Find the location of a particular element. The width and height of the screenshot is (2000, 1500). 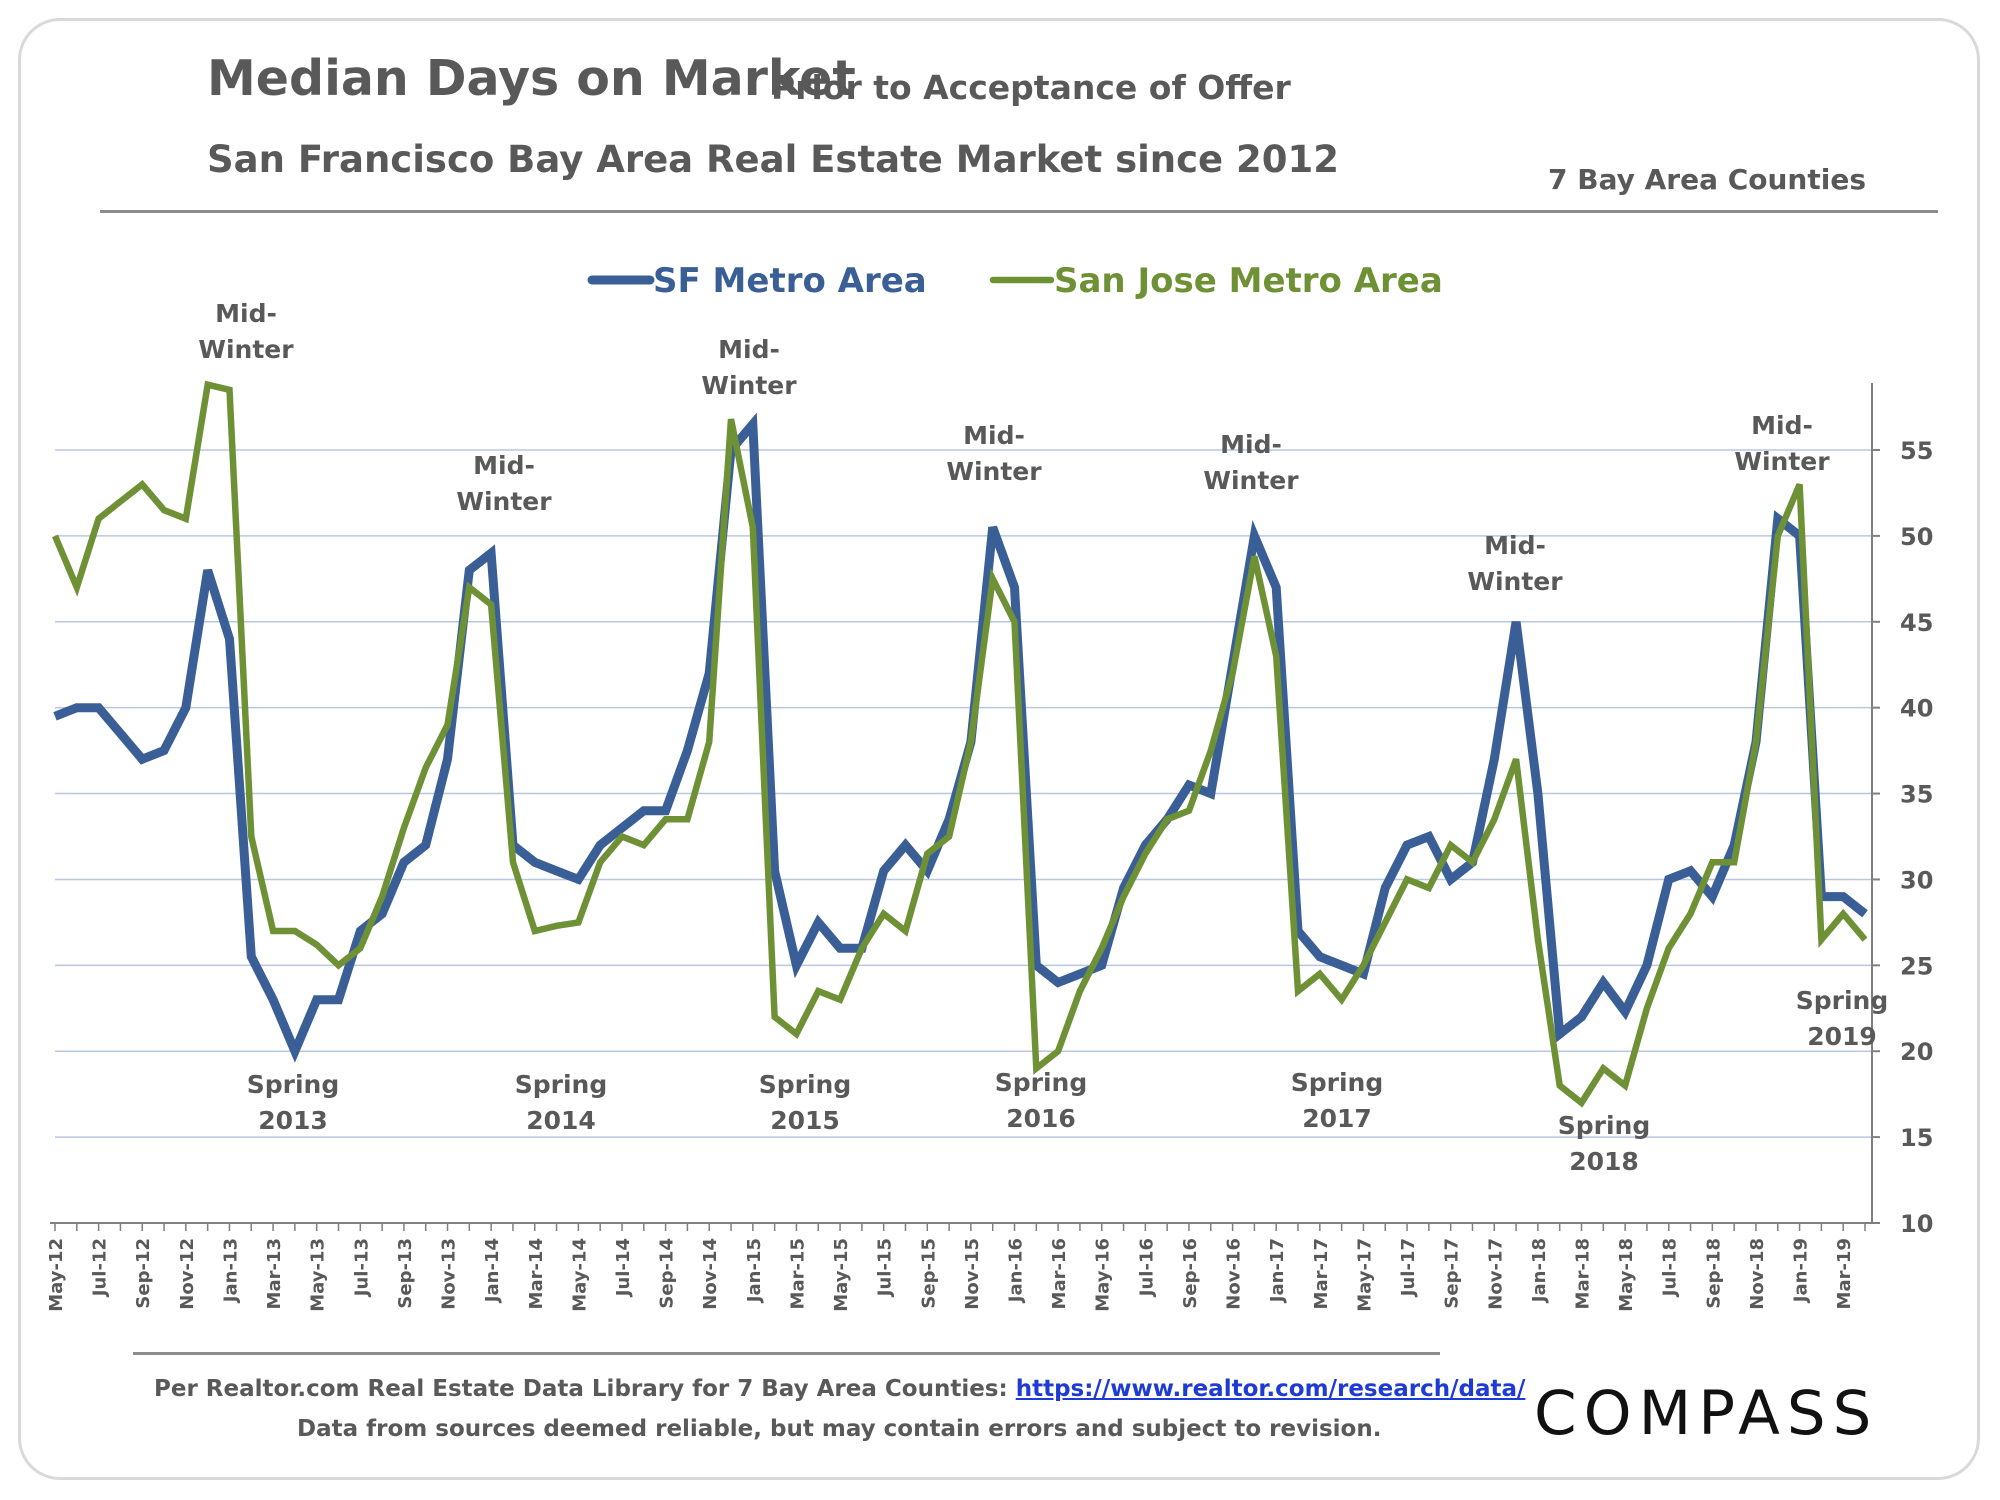

x-tick-label: May-17 is located at coordinates (1364, 1275).